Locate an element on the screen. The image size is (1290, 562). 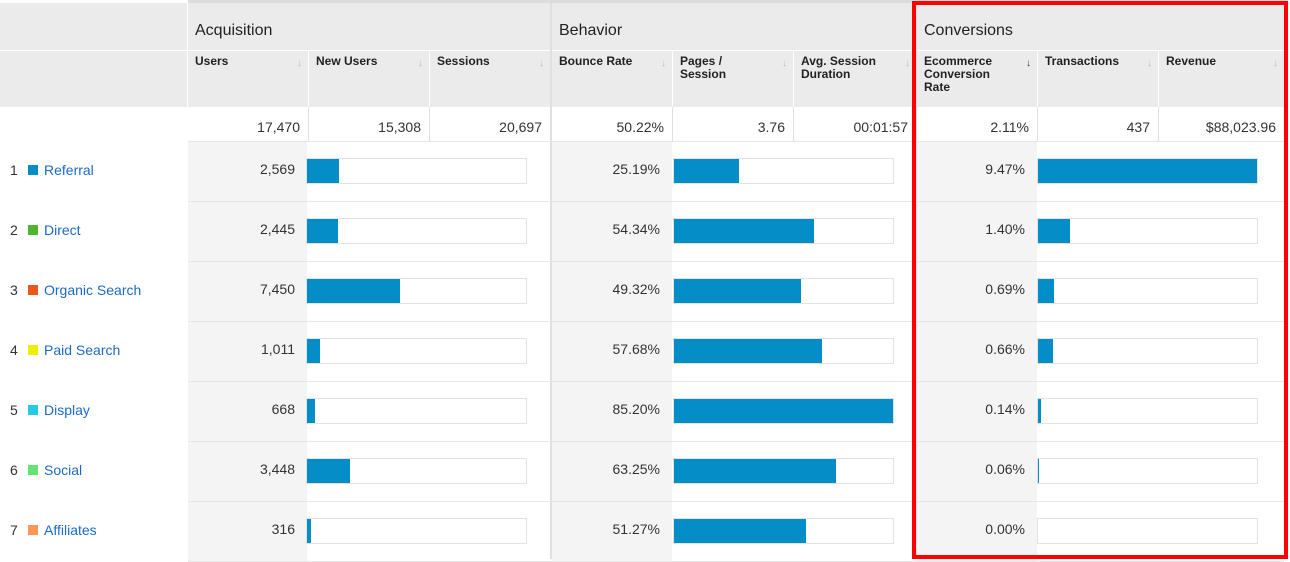
col-revenue: Revenue ↓ is located at coordinates (1221, 79).